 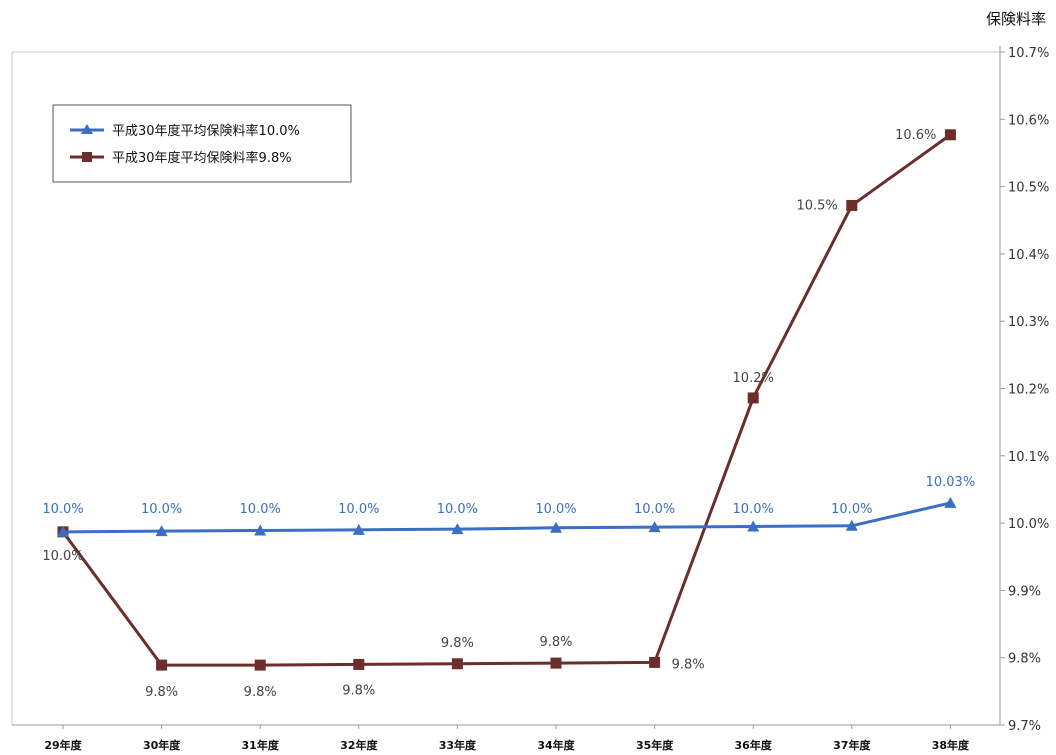 What do you see at coordinates (87, 157) in the screenshot?
I see `legend-square-icon` at bounding box center [87, 157].